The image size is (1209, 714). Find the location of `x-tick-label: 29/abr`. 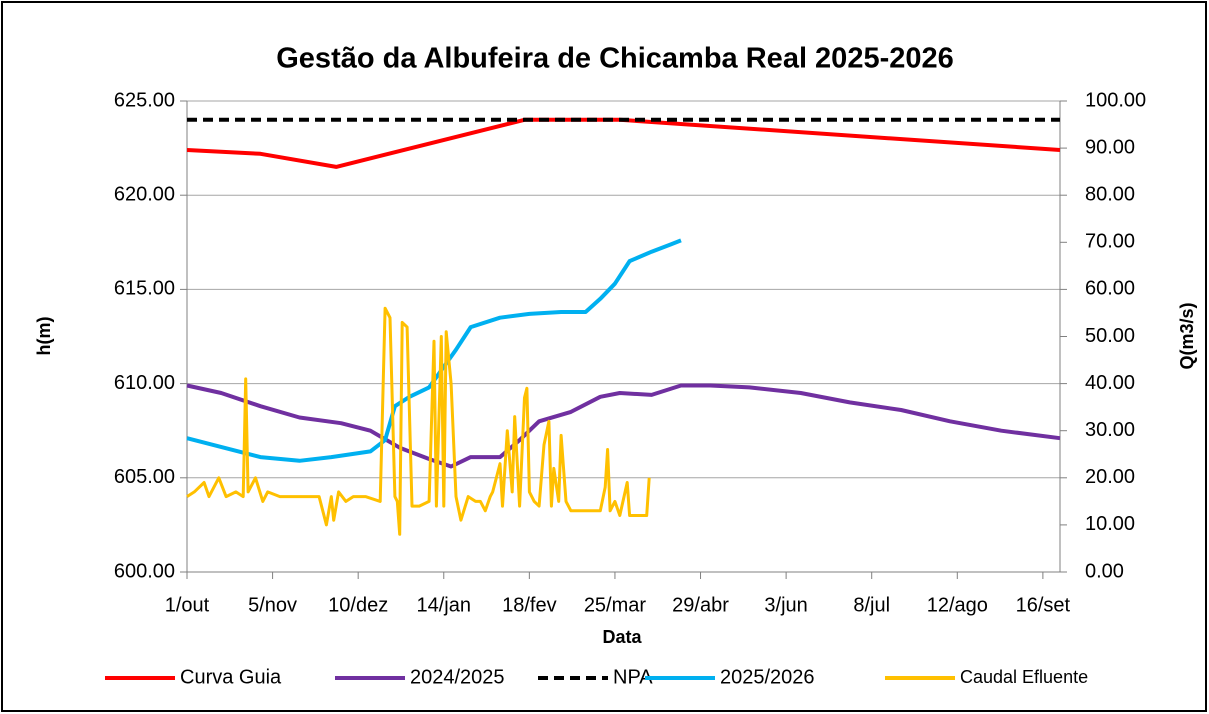

x-tick-label: 29/abr is located at coordinates (700, 605).